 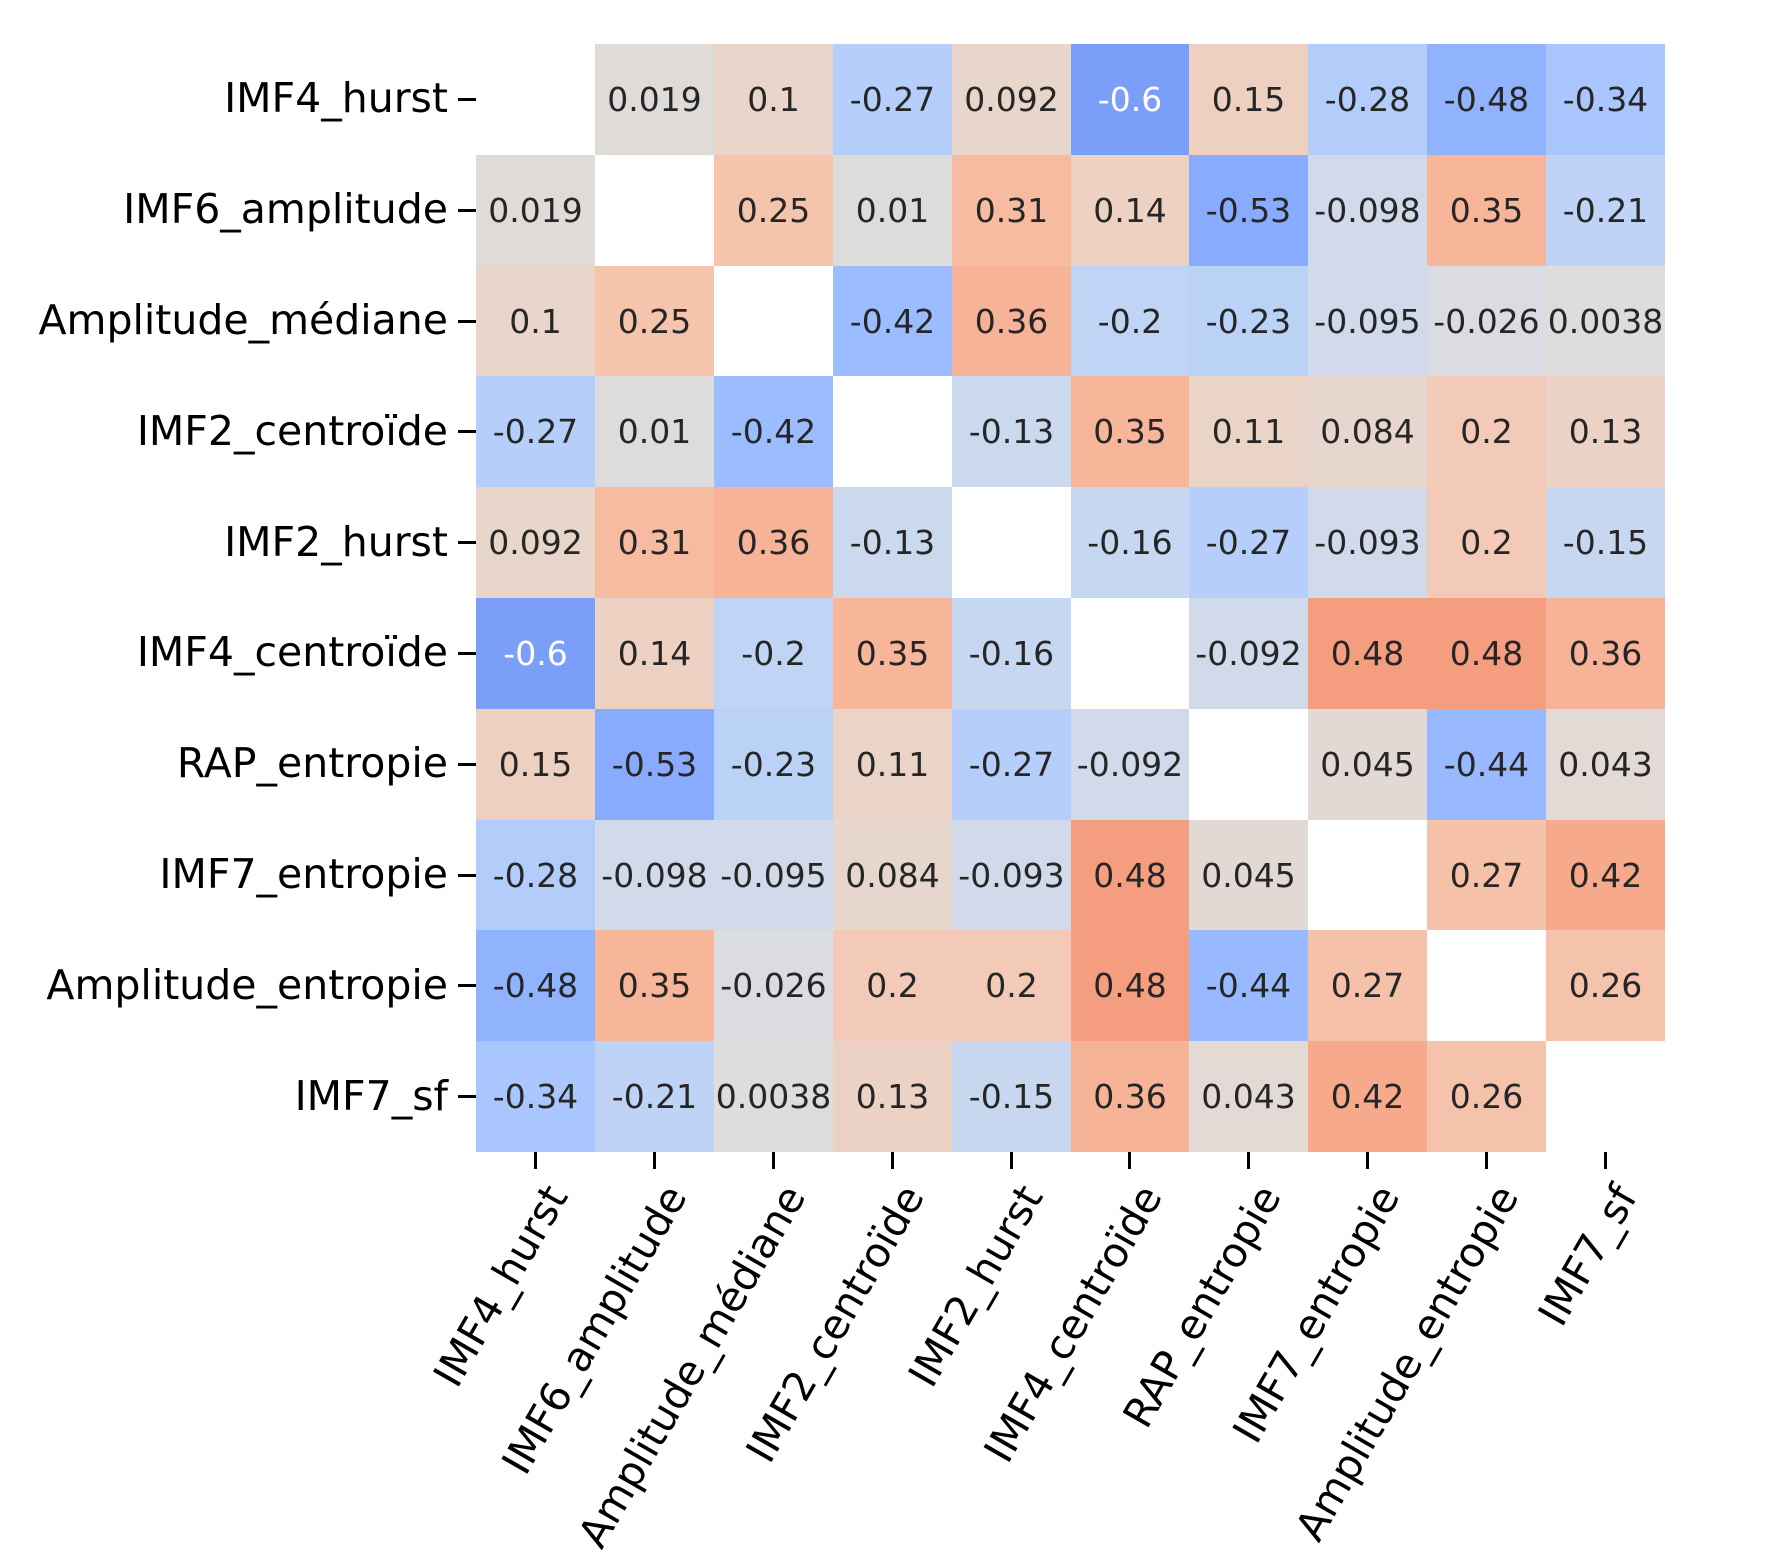 I want to click on heatmap-cell: 0.019, so click(x=535, y=210).